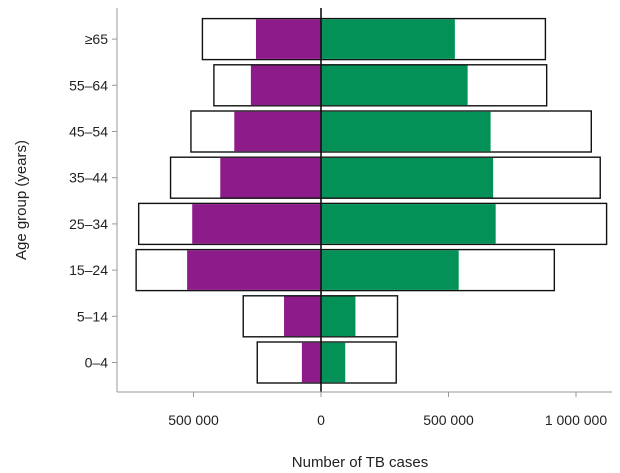 The image size is (620, 473). What do you see at coordinates (88, 178) in the screenshot?
I see `y-tick-label: 35–44` at bounding box center [88, 178].